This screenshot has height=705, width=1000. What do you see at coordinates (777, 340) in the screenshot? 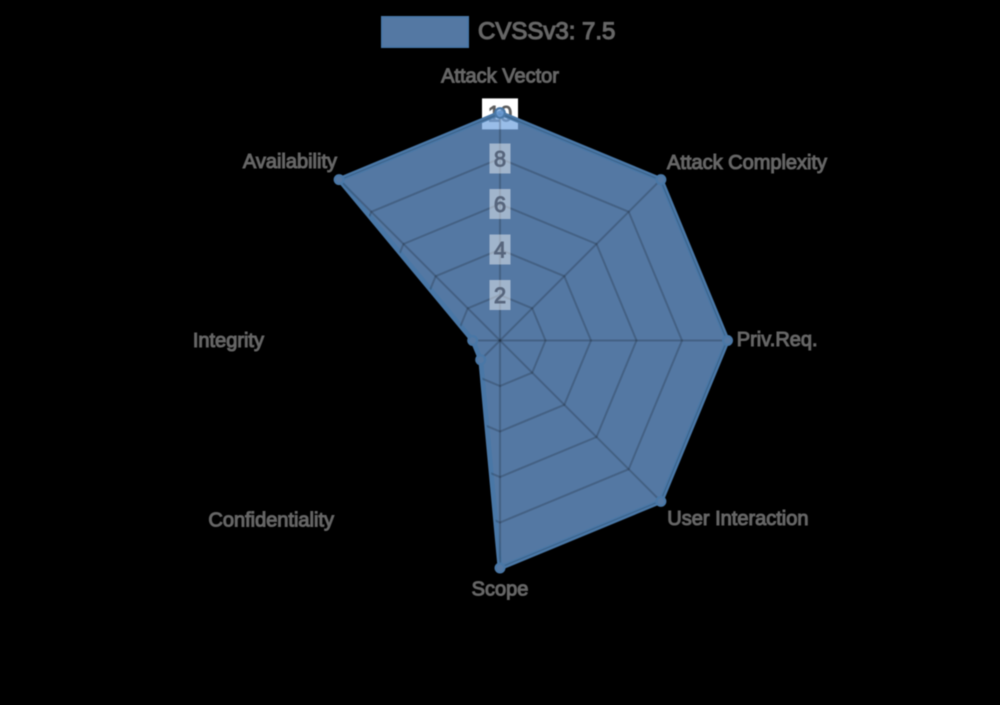
I see `svg-text: Priv.Req.` at bounding box center [777, 340].